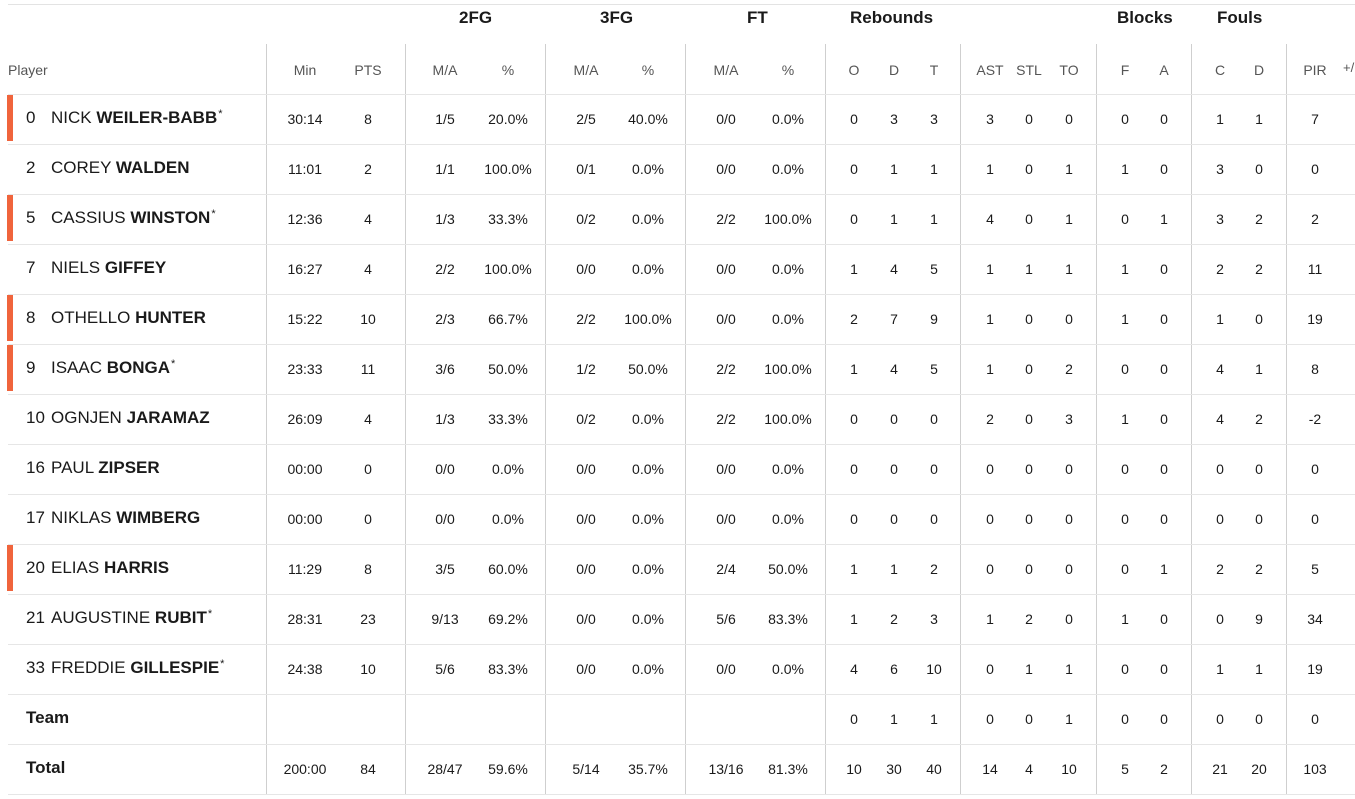  Describe the element at coordinates (210, 614) in the screenshot. I see `starter-asterisk: *` at that location.